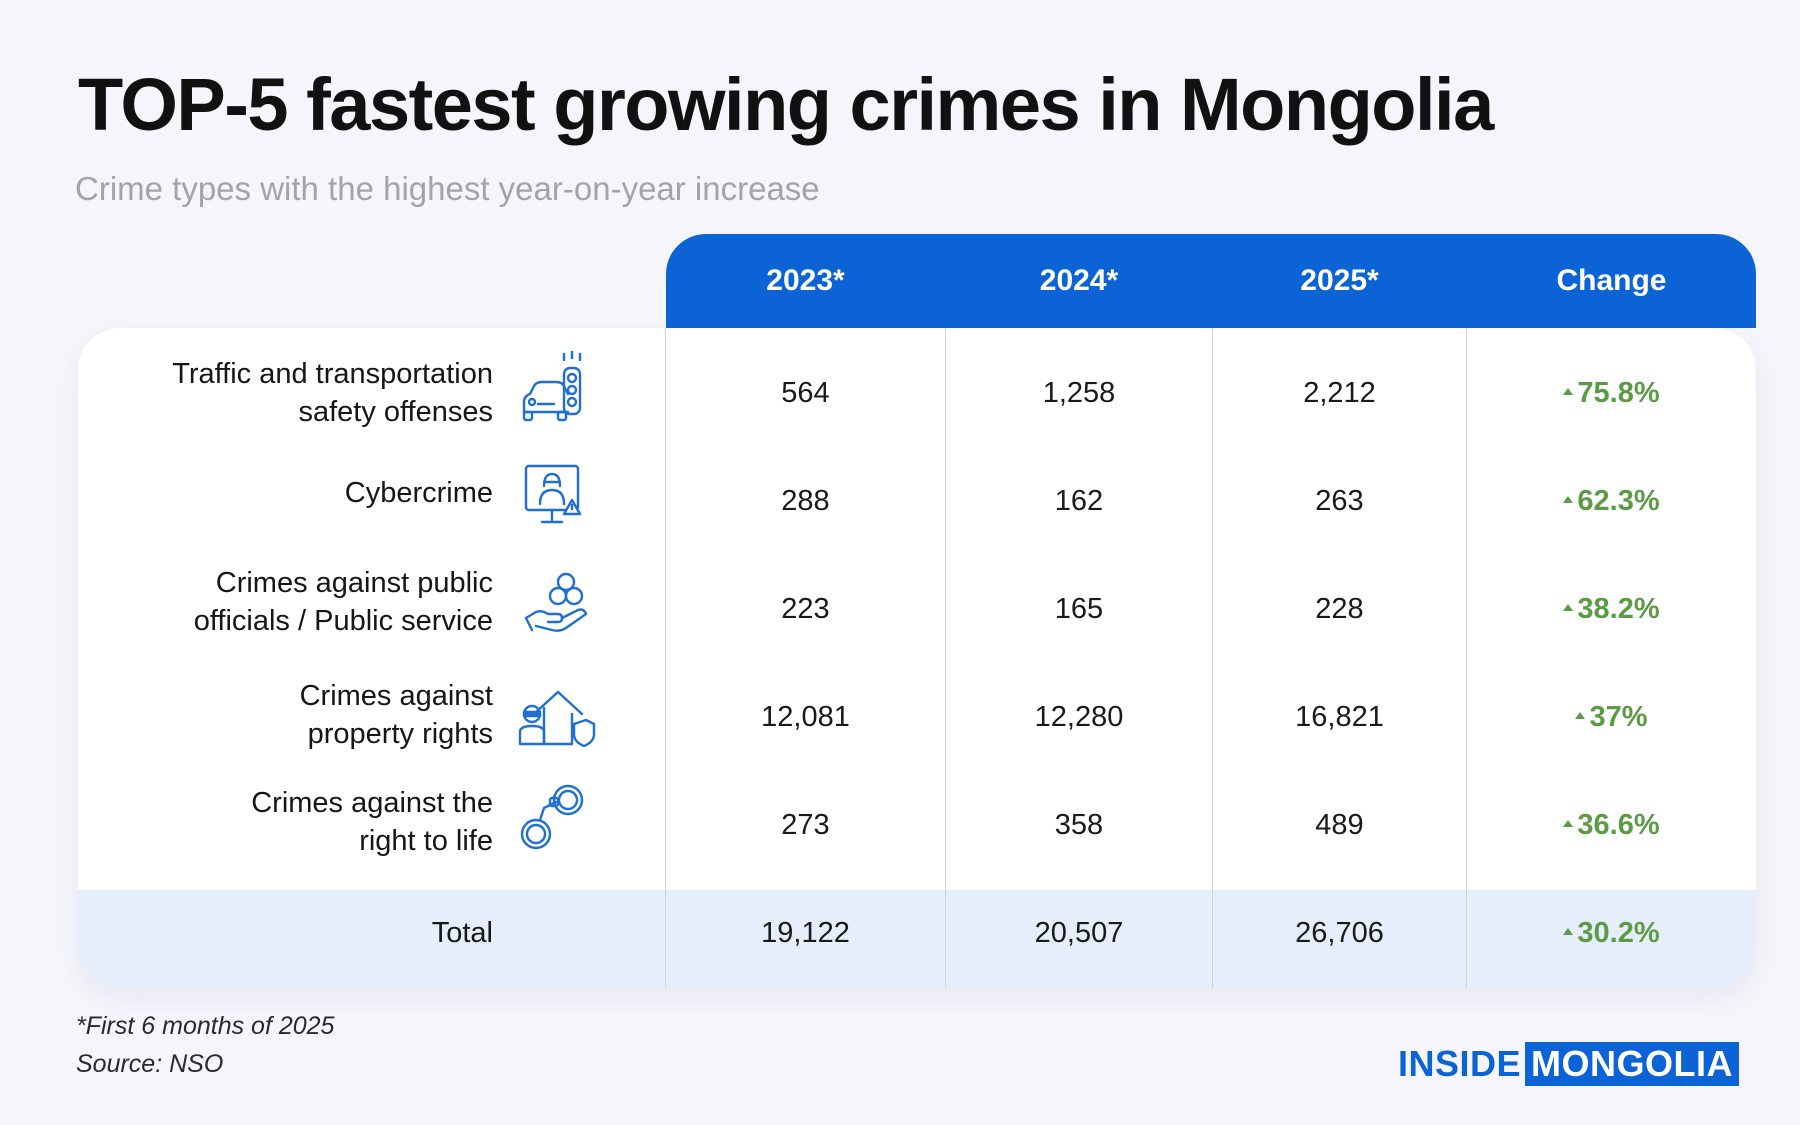 The image size is (1800, 1125). Describe the element at coordinates (1079, 280) in the screenshot. I see `header-2024: 2024*` at that location.